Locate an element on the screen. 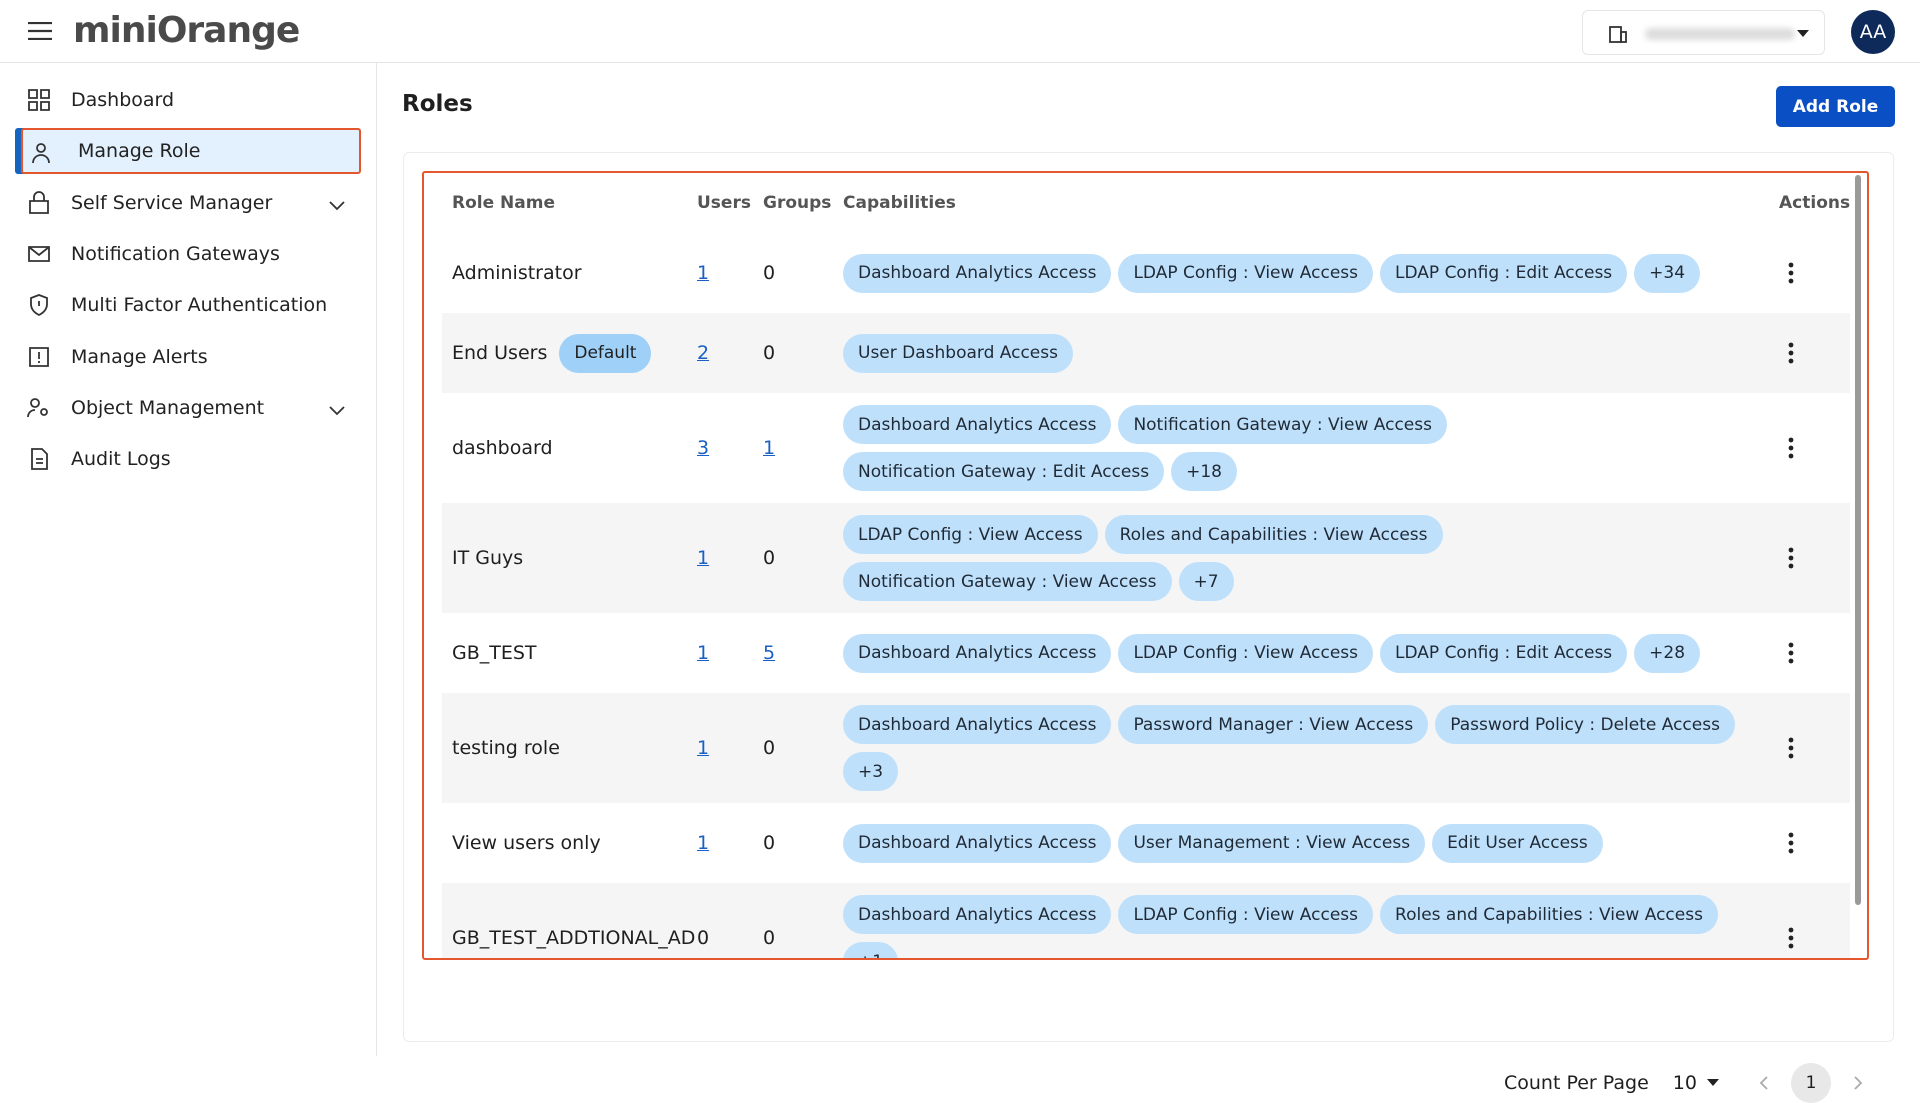  pagination: Count Per Page 10 1 is located at coordinates (1683, 1083).